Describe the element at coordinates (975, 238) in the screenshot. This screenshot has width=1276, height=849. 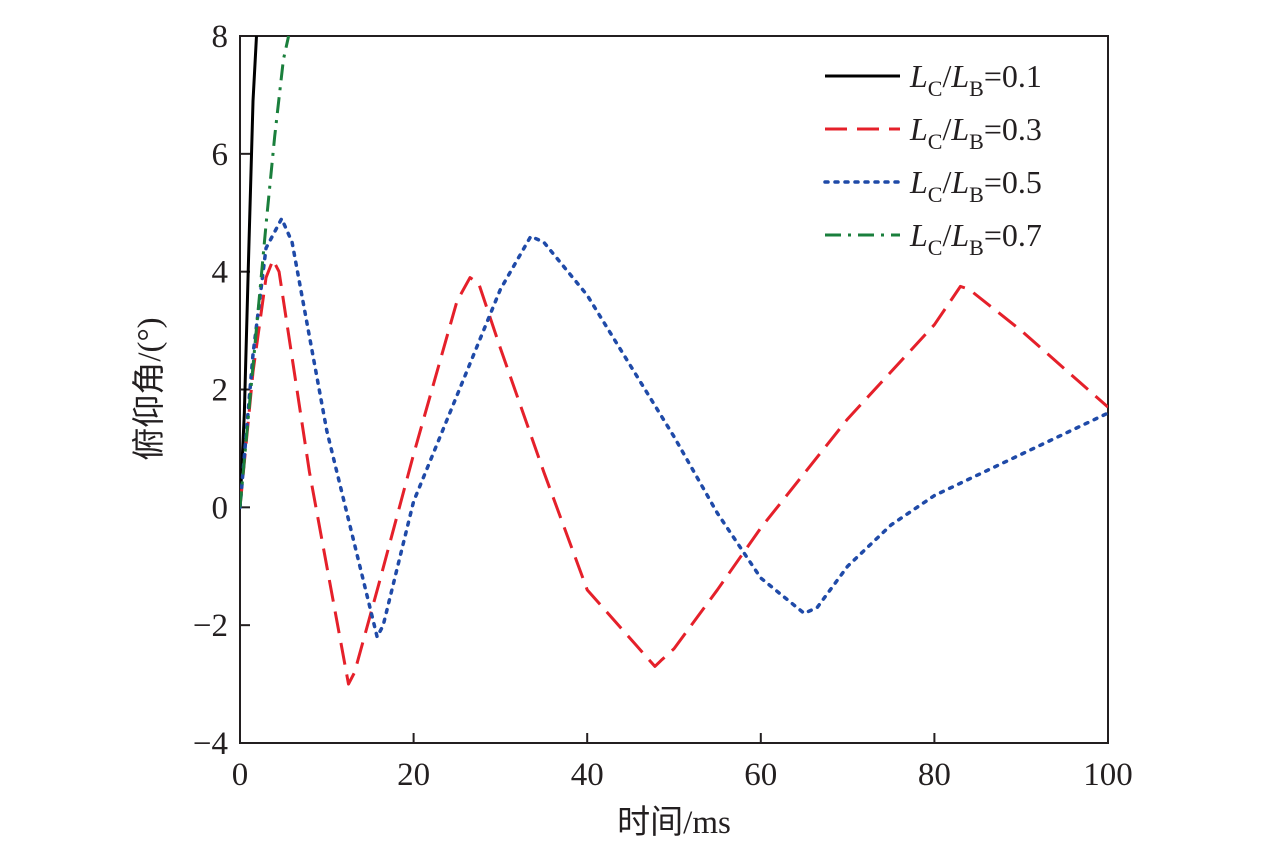
I see `legend-label-4: LC/LB=0.7` at that location.